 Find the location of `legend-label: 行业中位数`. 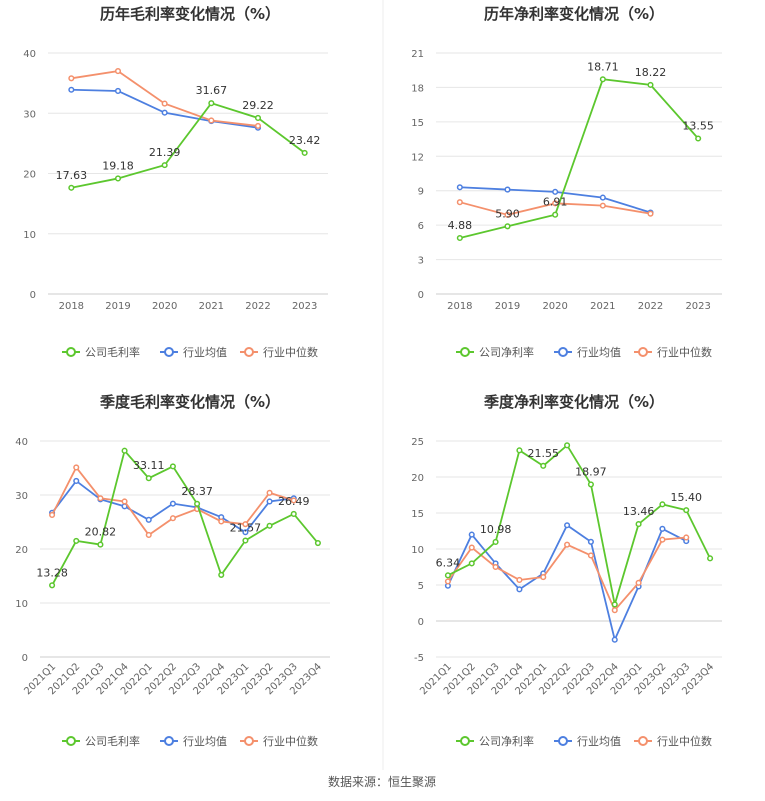

legend-label: 行业中位数 is located at coordinates (290, 741).